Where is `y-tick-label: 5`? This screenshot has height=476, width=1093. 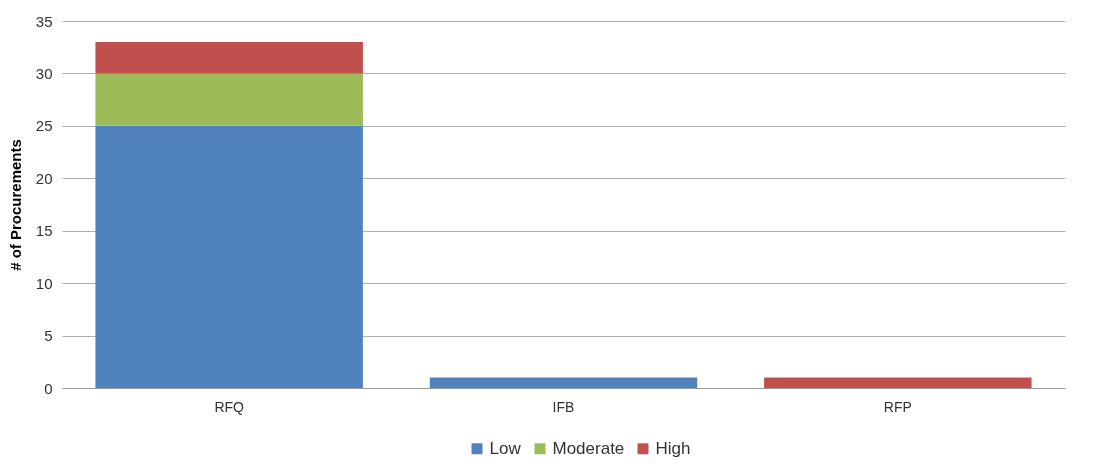
y-tick-label: 5 is located at coordinates (48, 336).